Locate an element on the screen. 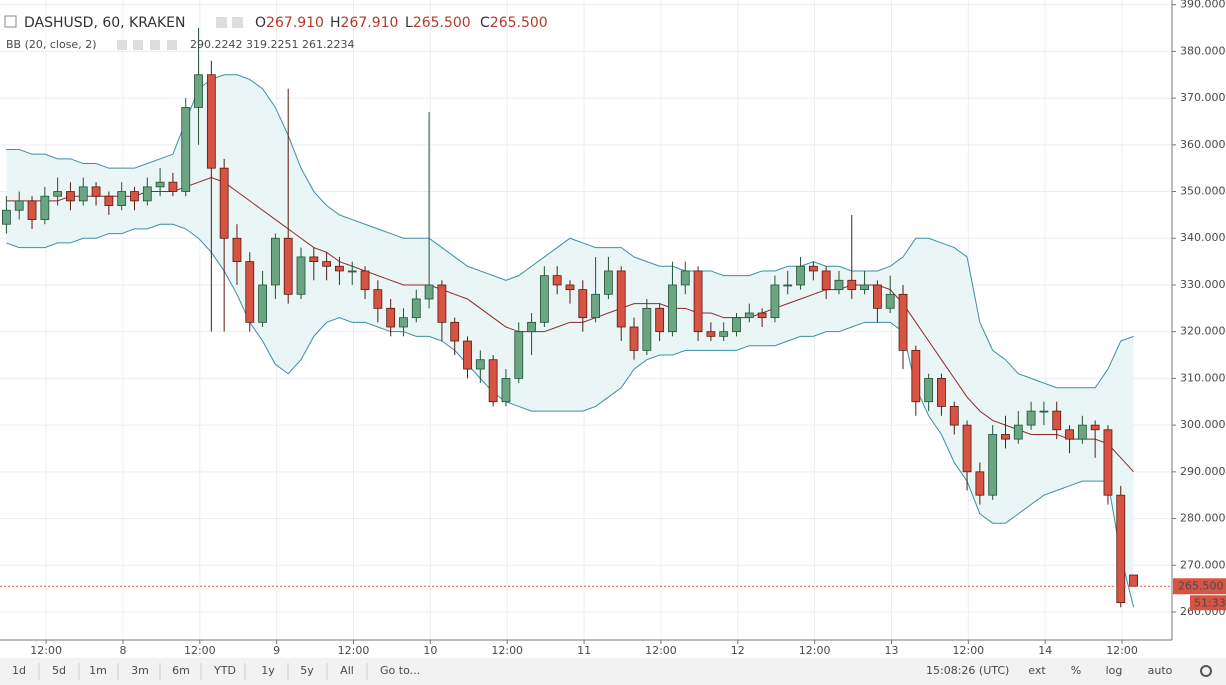 This screenshot has height=685, width=1226. range-button: 3m is located at coordinates (140, 670).